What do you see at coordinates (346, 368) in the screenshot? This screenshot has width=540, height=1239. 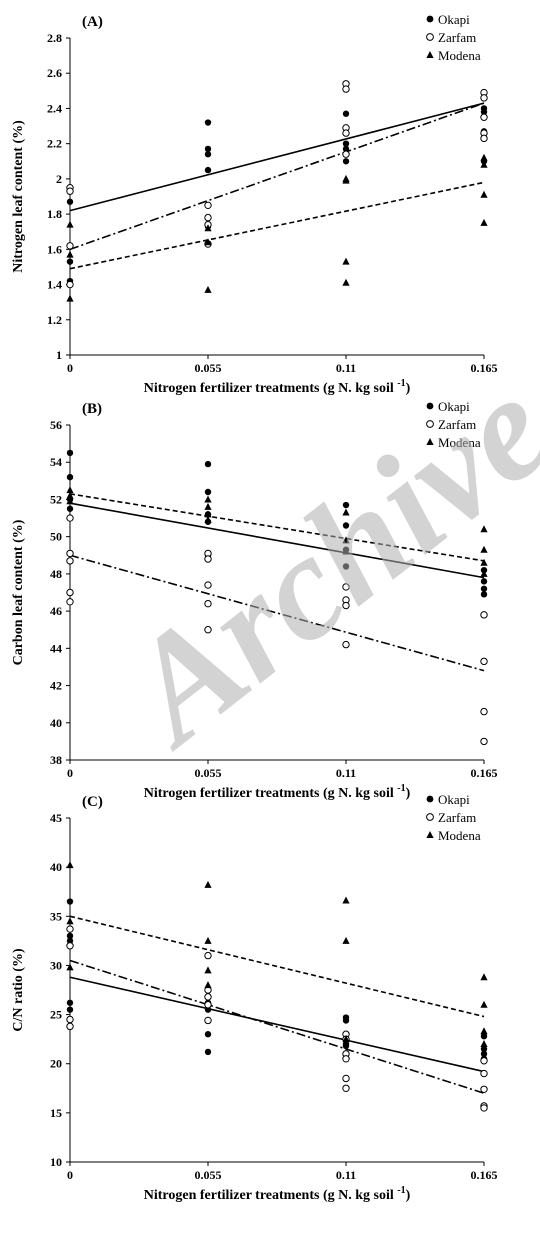 I see `panel-a-x-tick-label: 0.11` at bounding box center [346, 368].